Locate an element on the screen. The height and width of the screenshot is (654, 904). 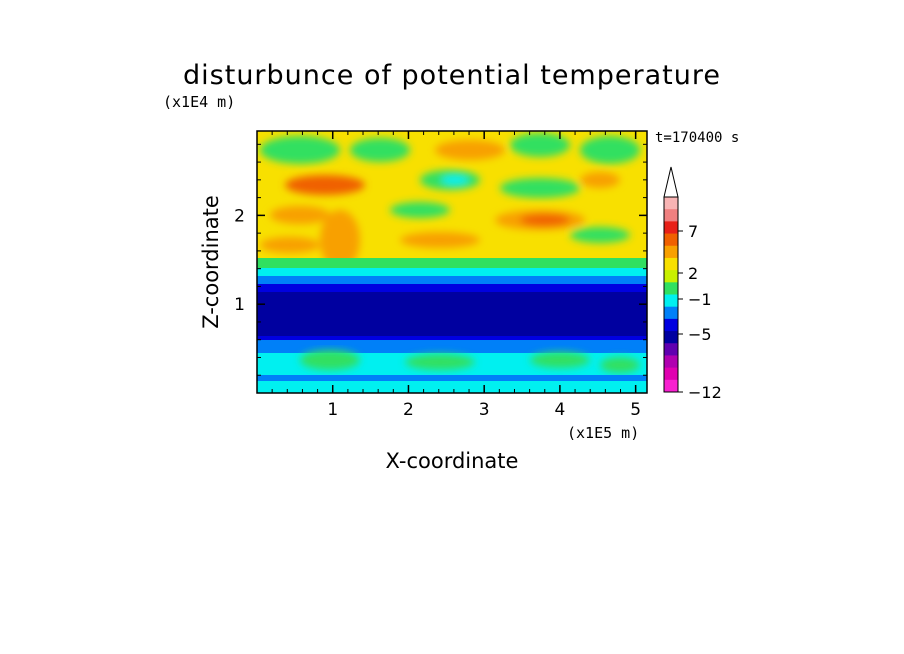
x-tick-label-3: 3 is located at coordinates (484, 410).